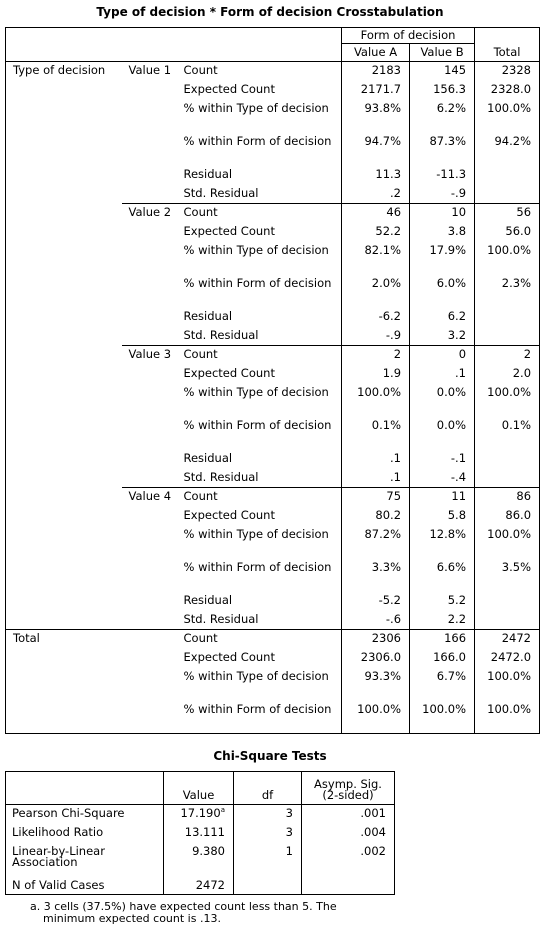 The image size is (544, 935). What do you see at coordinates (273, 149) in the screenshot?
I see `table-row: % within Form of decision 94.7% 87.3% 94.2%` at bounding box center [273, 149].